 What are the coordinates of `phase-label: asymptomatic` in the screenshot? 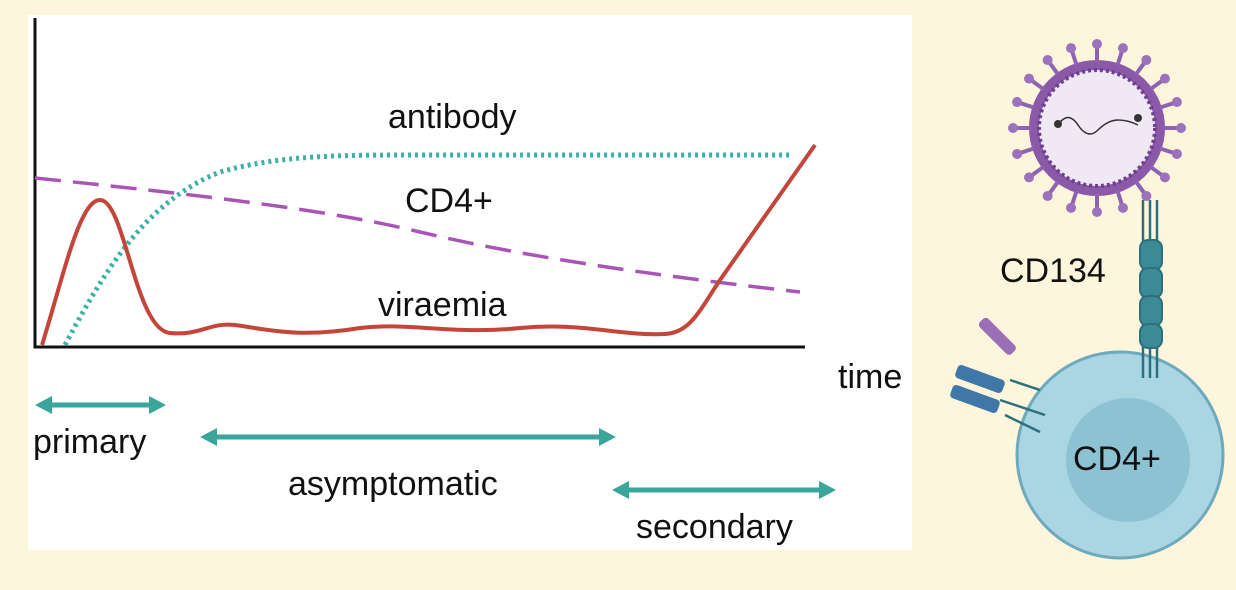 It's located at (393, 484).